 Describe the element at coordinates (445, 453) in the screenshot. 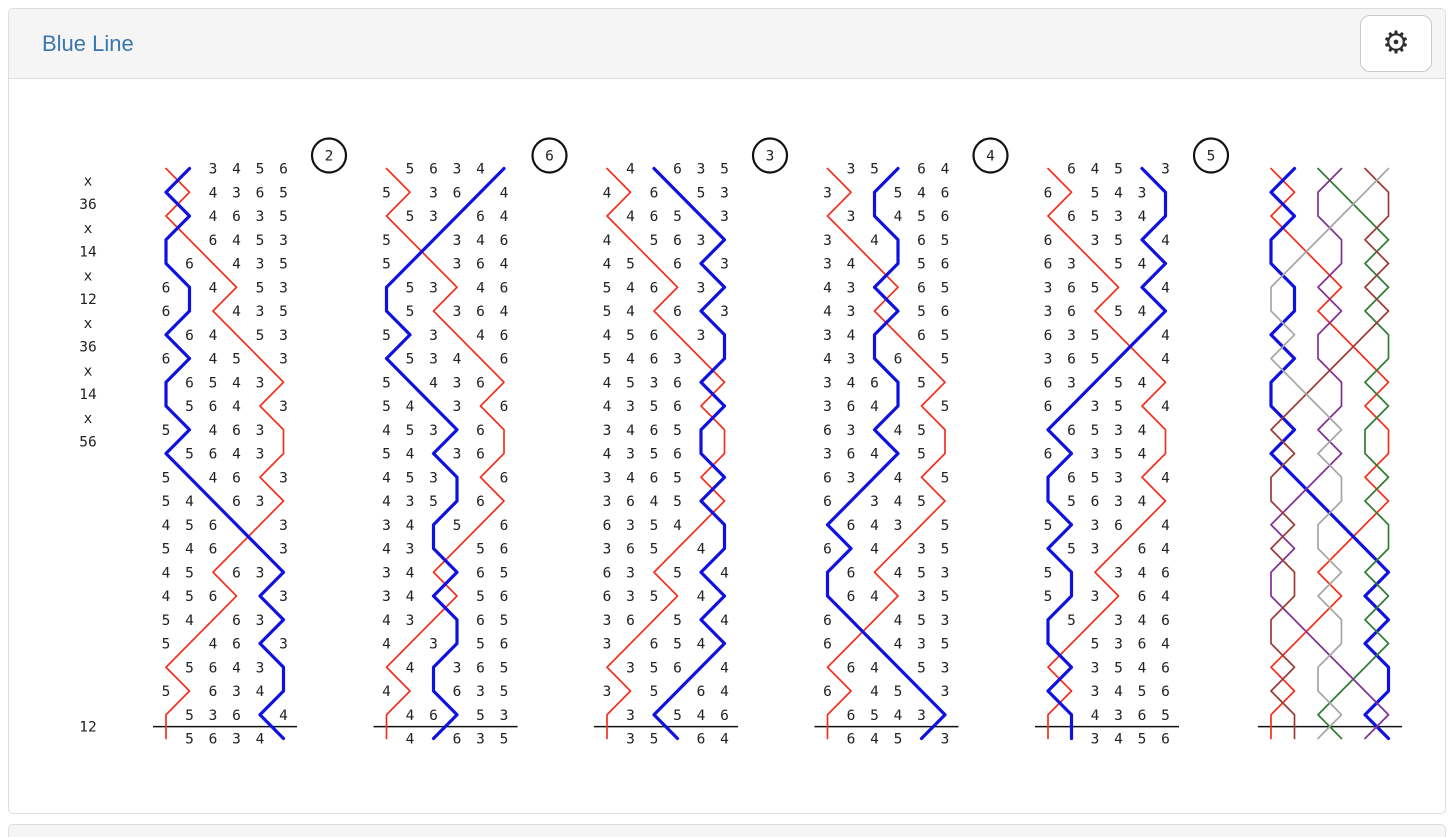

I see `treble-line` at that location.